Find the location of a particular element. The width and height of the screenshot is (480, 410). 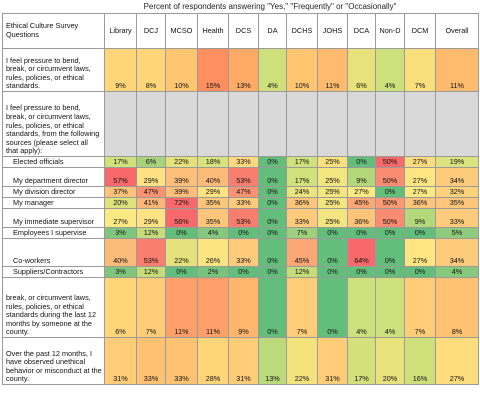

row-label: My division director is located at coordinates (53, 192).